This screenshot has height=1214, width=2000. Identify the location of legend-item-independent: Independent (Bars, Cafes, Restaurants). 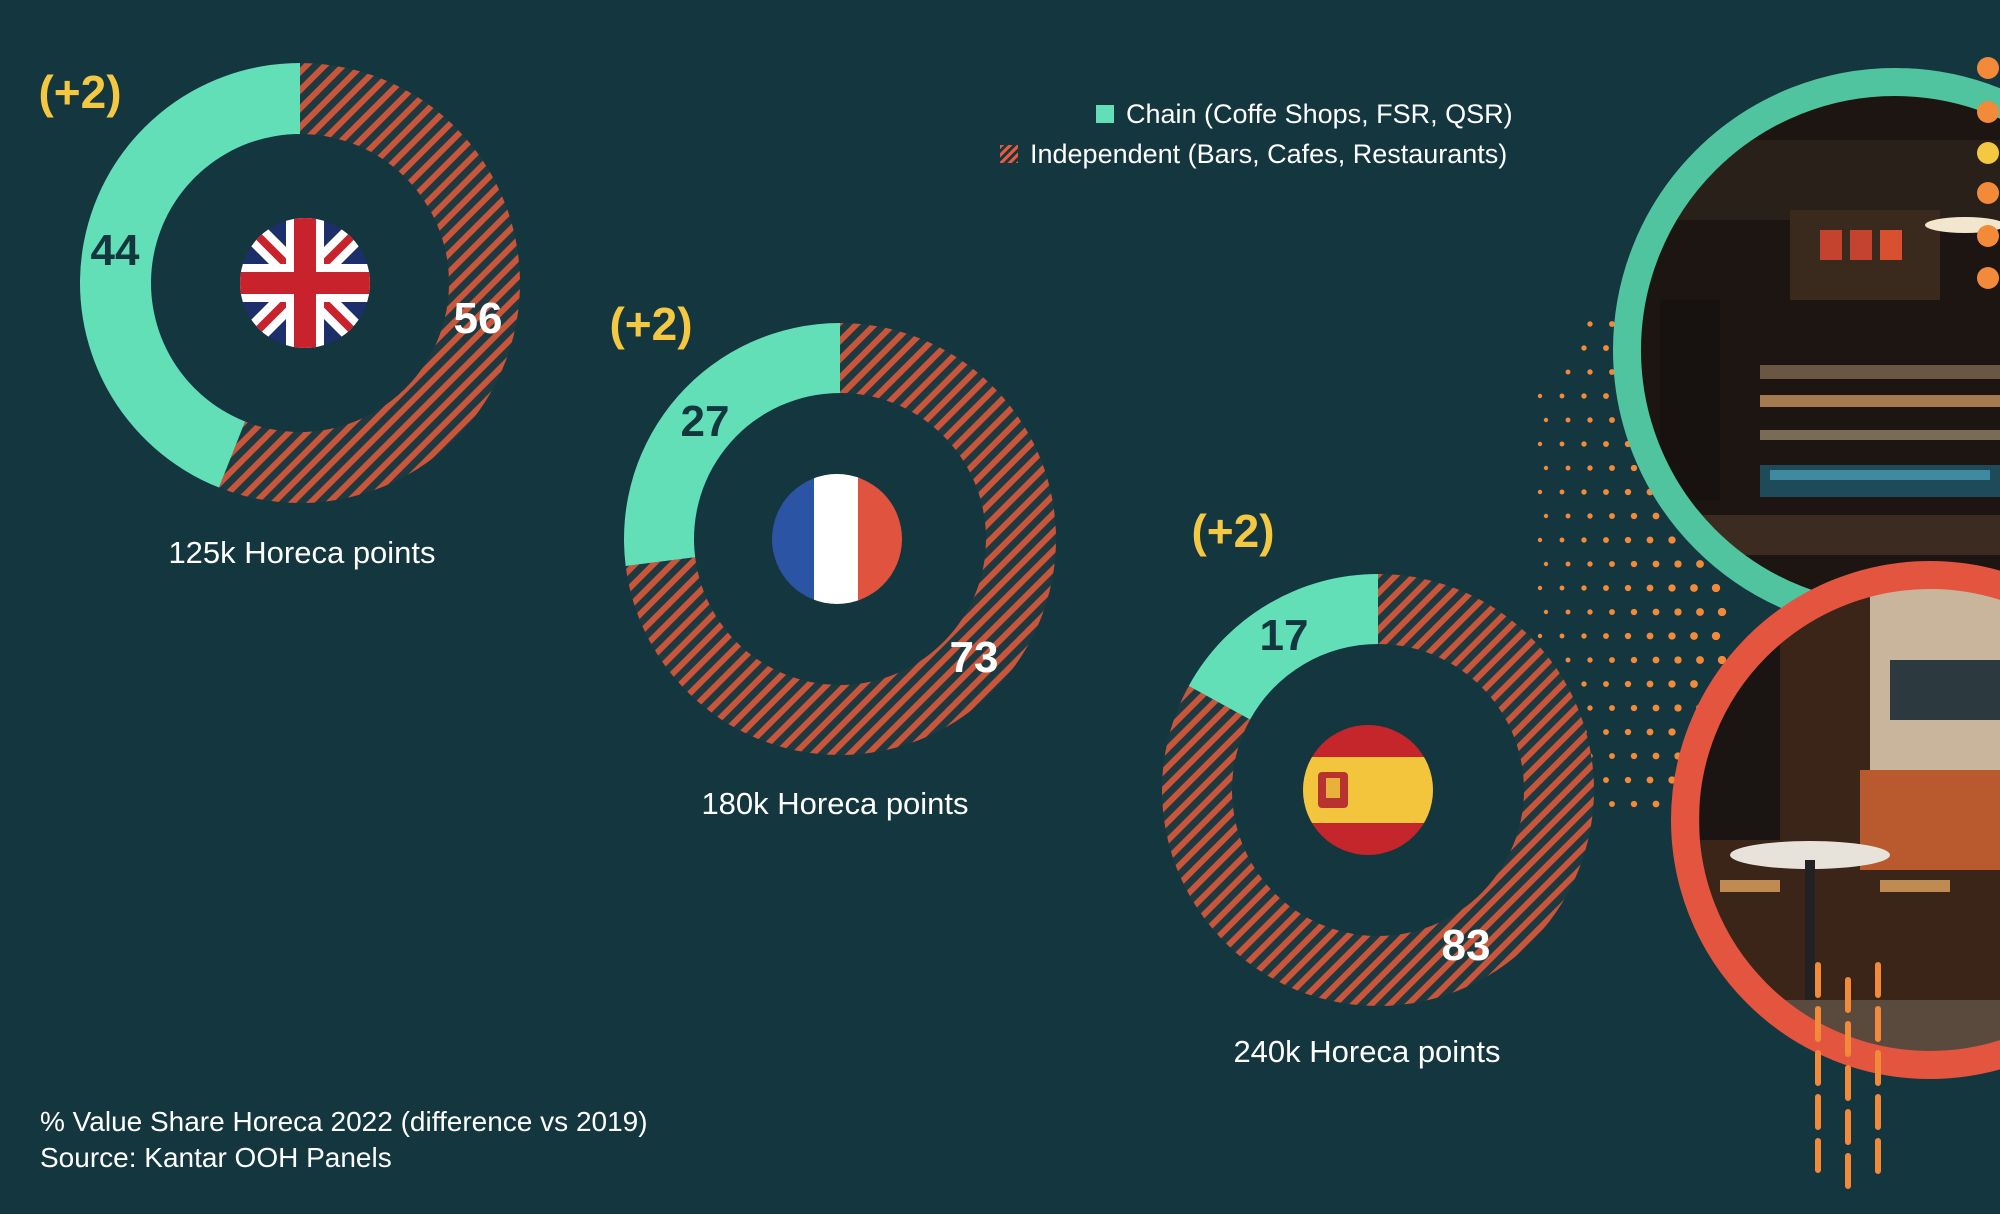
(1256, 154).